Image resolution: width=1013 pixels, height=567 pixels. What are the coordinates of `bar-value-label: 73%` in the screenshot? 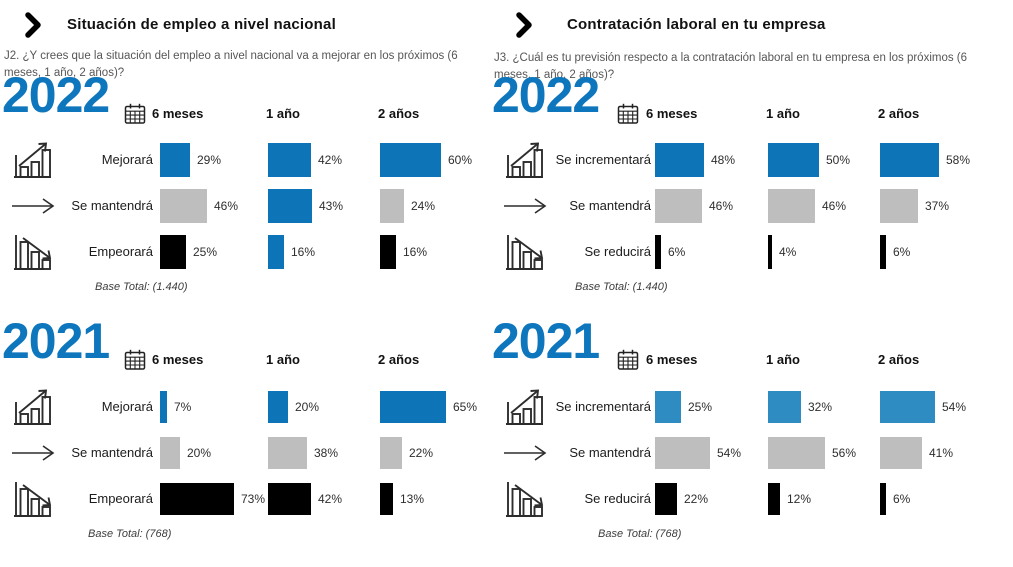 It's located at (253, 499).